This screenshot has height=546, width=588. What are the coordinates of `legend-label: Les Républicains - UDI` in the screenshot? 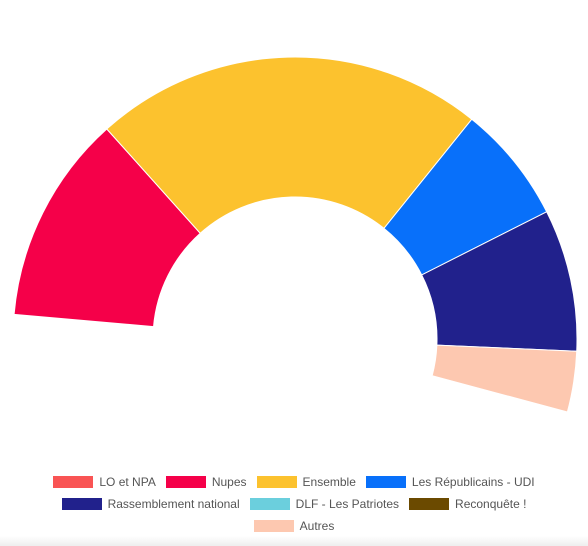 It's located at (473, 482).